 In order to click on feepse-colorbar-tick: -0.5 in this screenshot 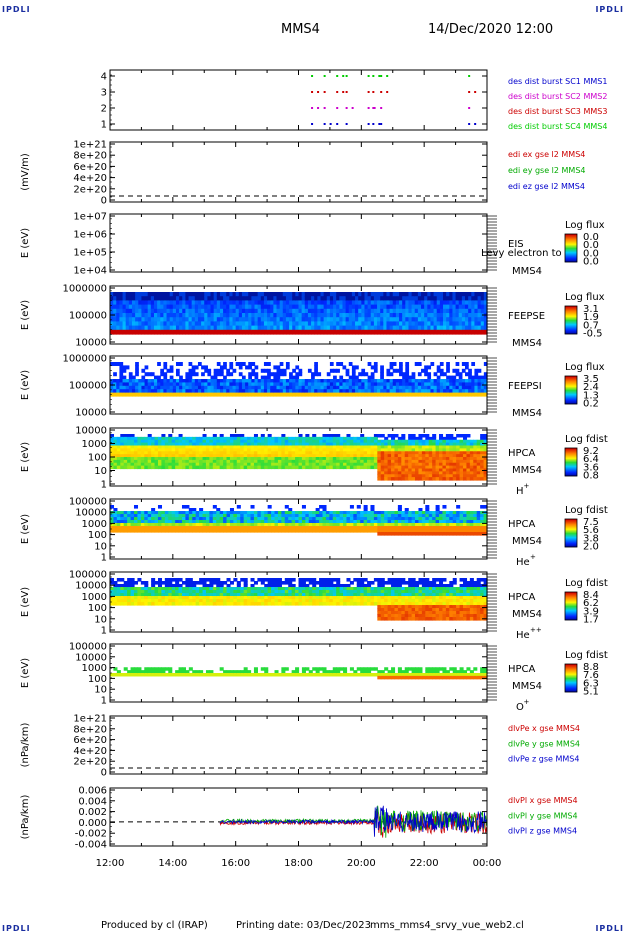, I will do `click(593, 334)`.